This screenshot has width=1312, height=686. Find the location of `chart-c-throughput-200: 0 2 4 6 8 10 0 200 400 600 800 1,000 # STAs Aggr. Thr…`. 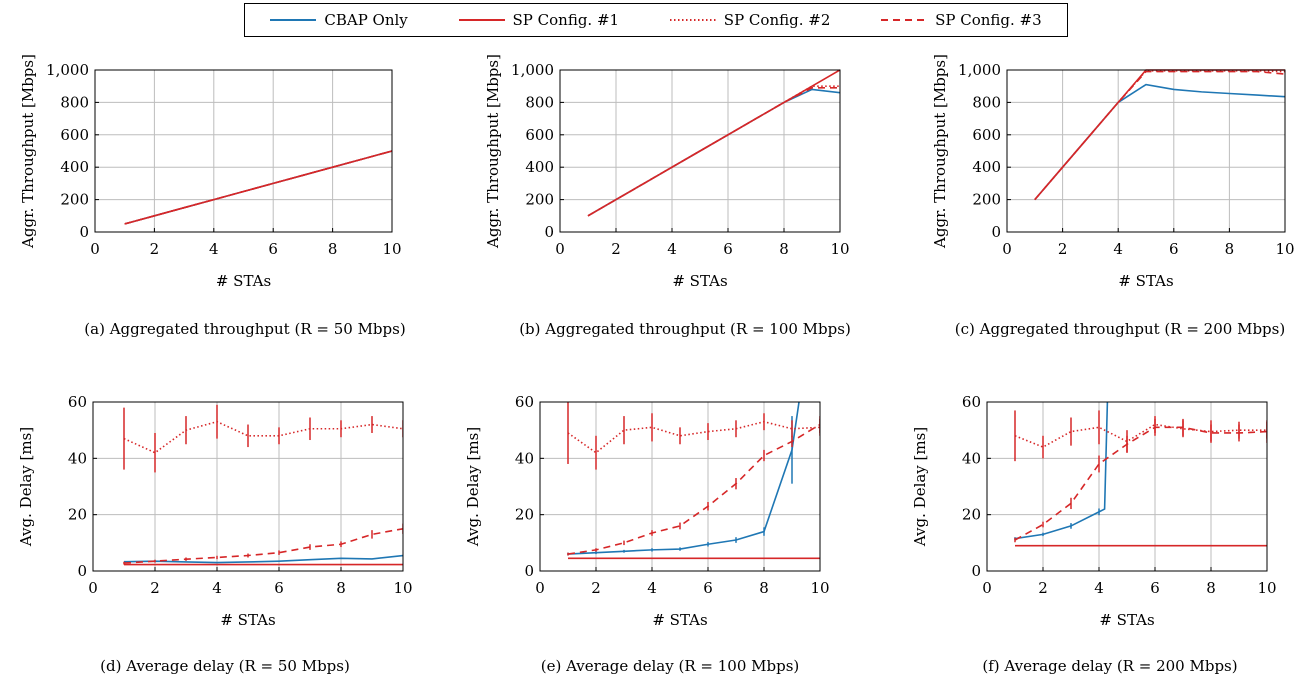

chart-c-throughput-200: 0 2 4 6 8 10 0 200 400 600 800 1,000 # STAs Aggr. Thr… is located at coordinates (1113, 172).